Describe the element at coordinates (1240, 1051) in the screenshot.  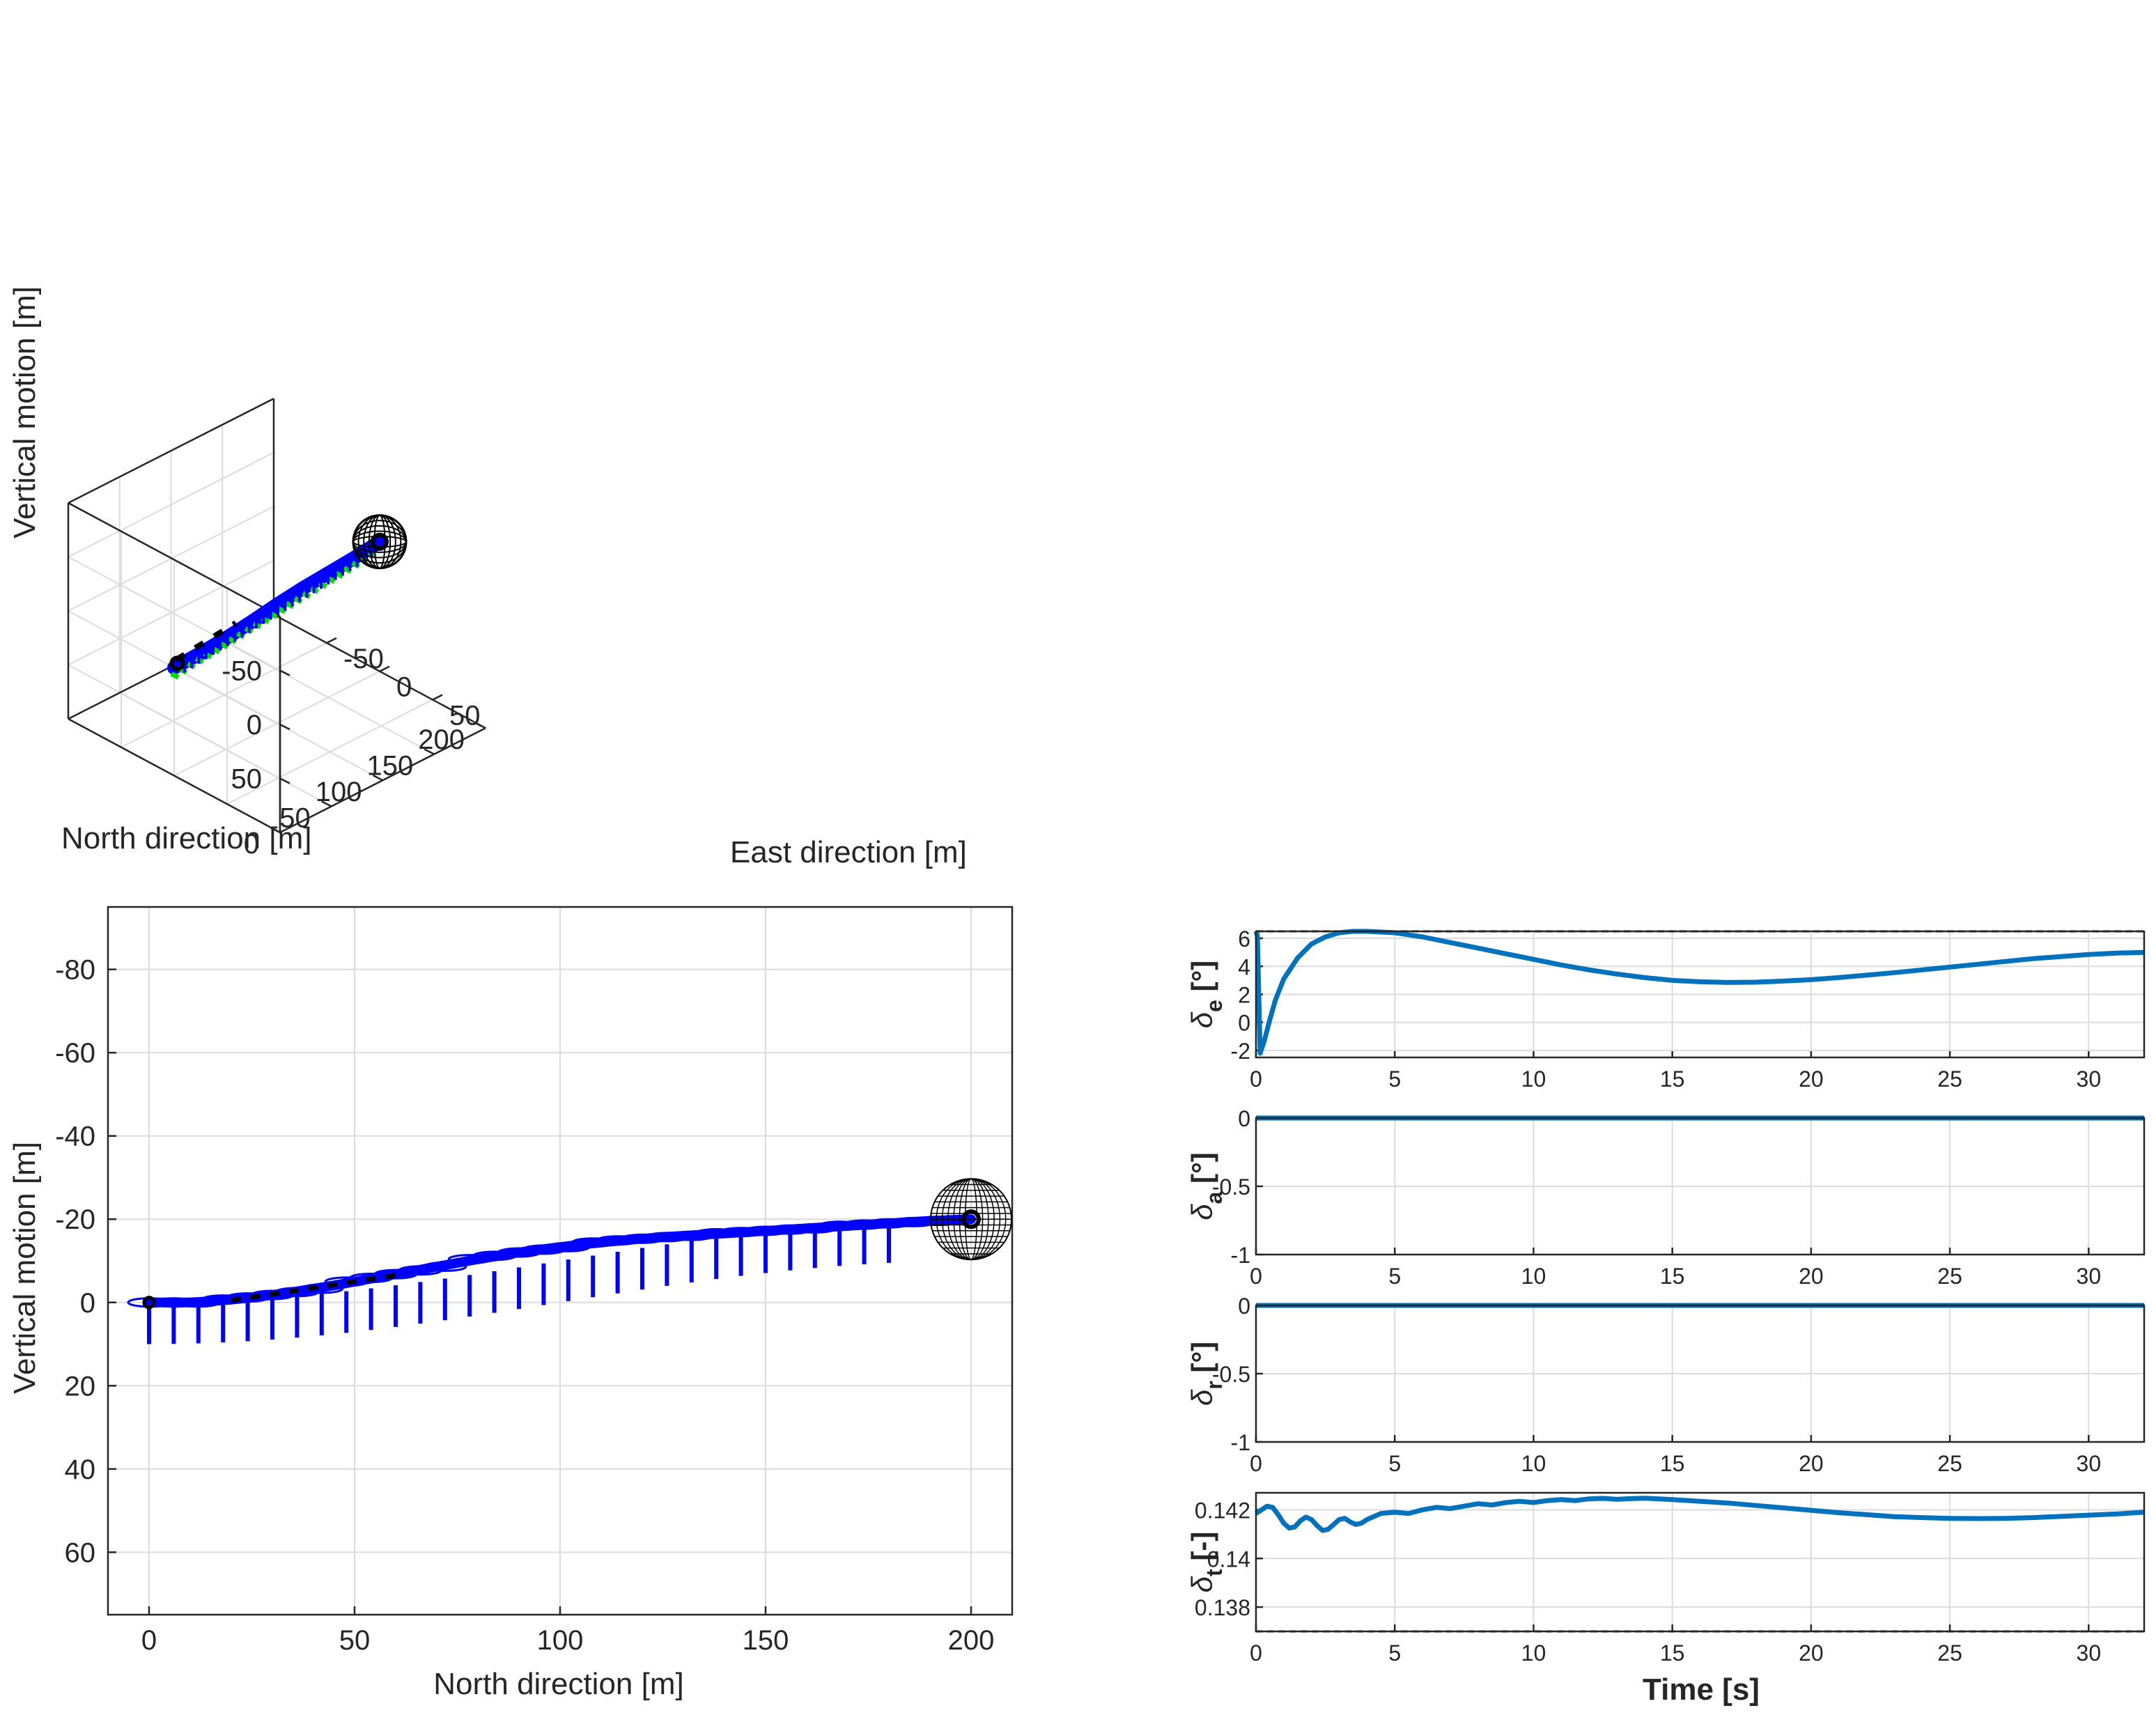
I see `y-tick-label: -2` at that location.